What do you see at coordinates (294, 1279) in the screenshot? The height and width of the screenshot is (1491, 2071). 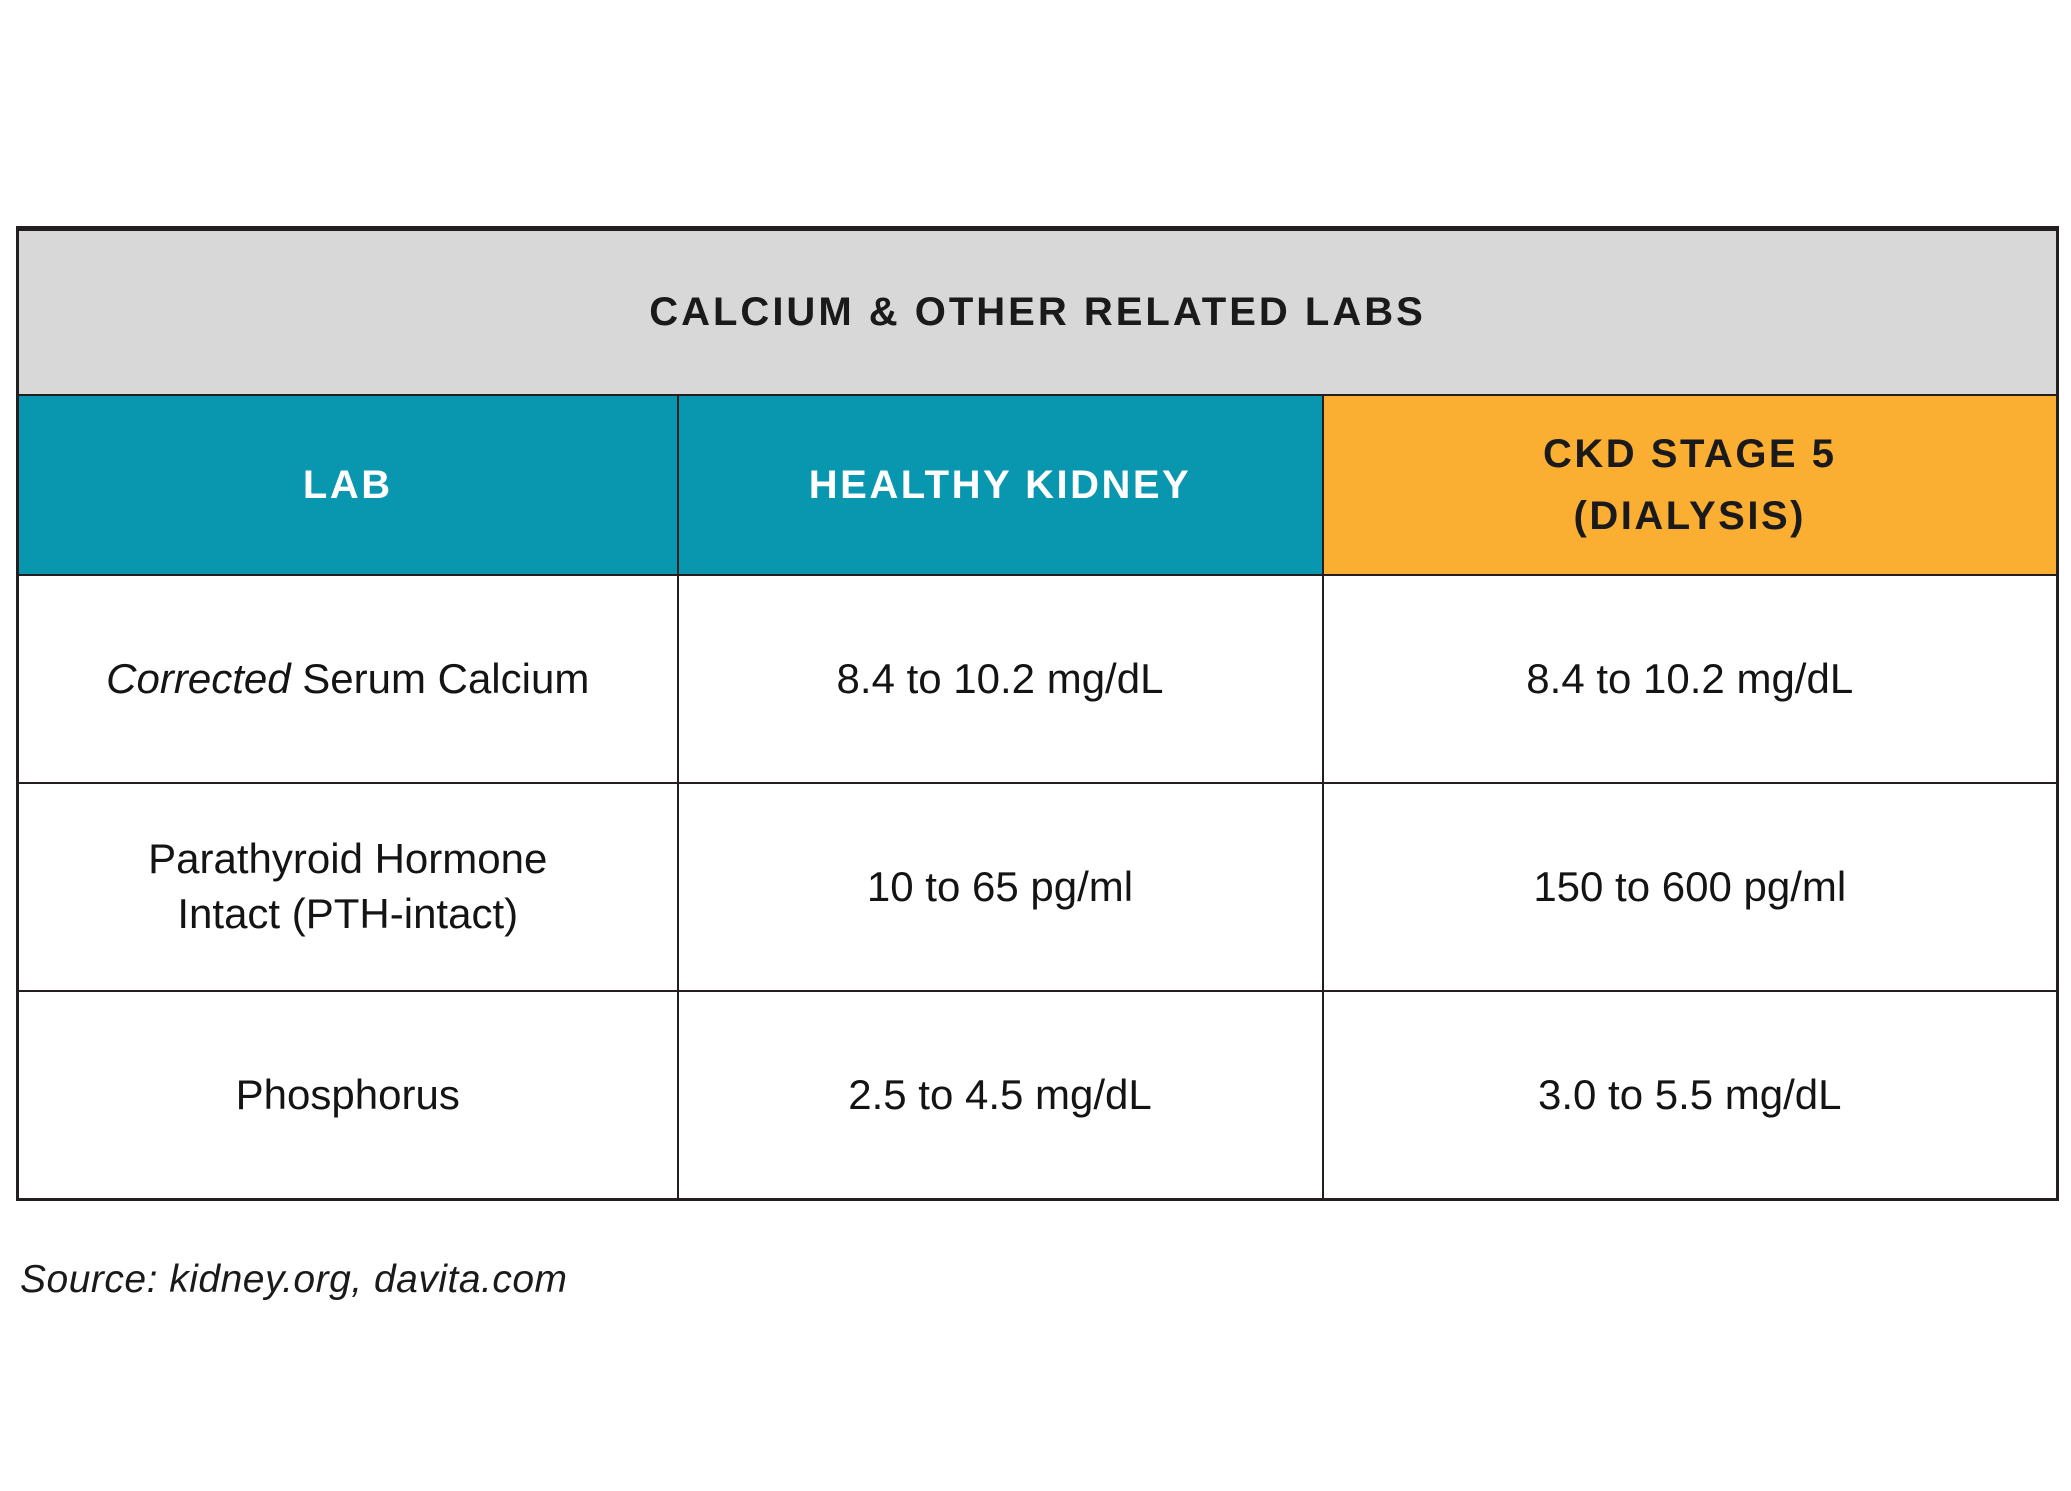 I see `source-note: Source: kidney.org, davita.com` at bounding box center [294, 1279].